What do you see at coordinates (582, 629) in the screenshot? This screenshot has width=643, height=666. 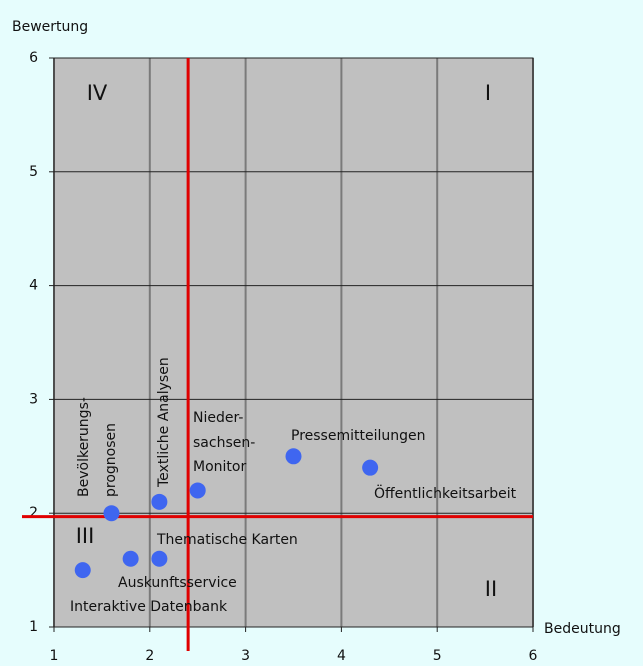 I see `x-axis-label: Bedeutung` at bounding box center [582, 629].